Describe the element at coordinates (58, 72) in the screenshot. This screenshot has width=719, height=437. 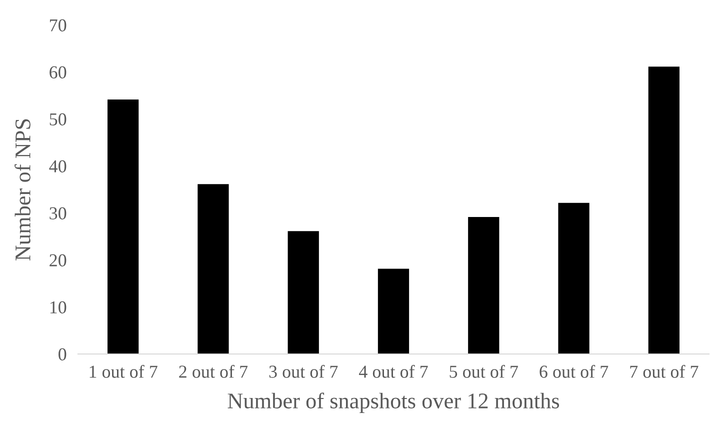
I see `y-tick-label: 60` at that location.